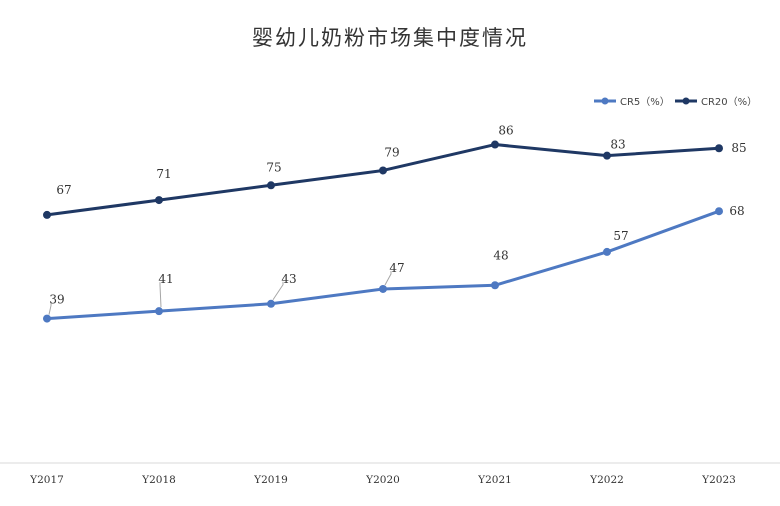  Describe the element at coordinates (645, 102) in the screenshot. I see `legend-label: CR5（%）` at that location.